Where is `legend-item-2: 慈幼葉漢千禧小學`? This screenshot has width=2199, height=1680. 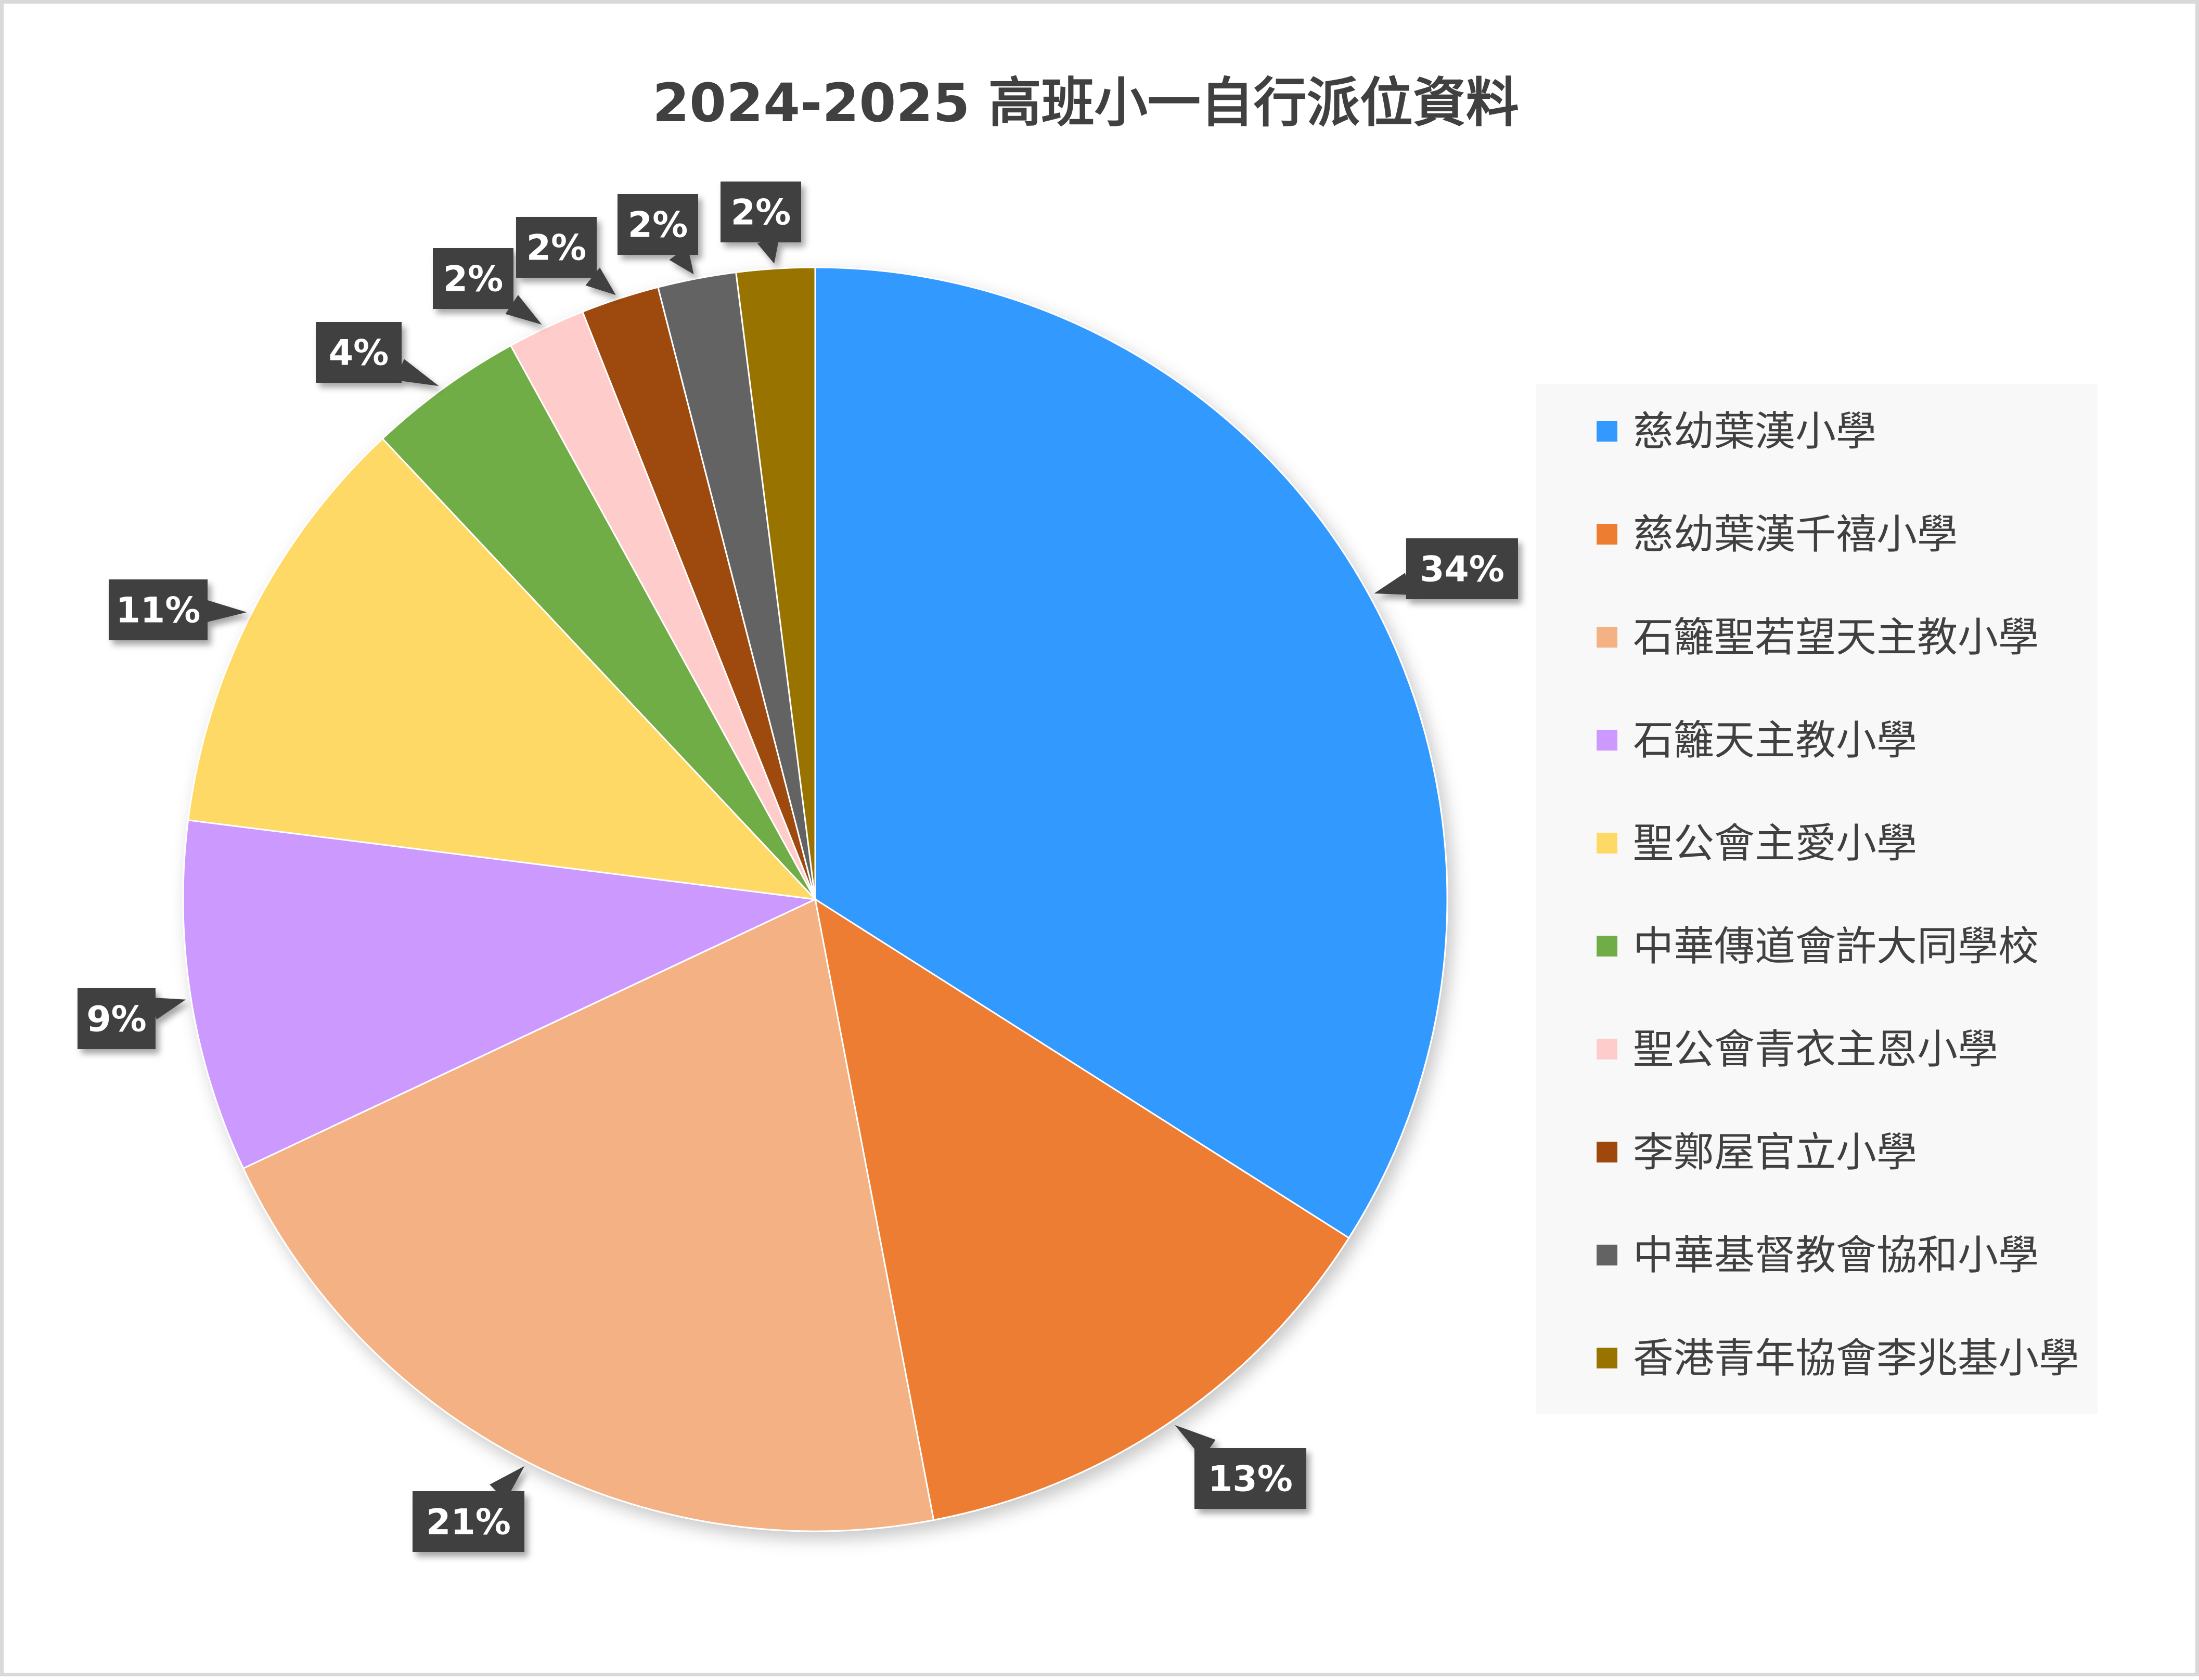
legend-item-2: 慈幼葉漢千禧小學 is located at coordinates (1777, 534).